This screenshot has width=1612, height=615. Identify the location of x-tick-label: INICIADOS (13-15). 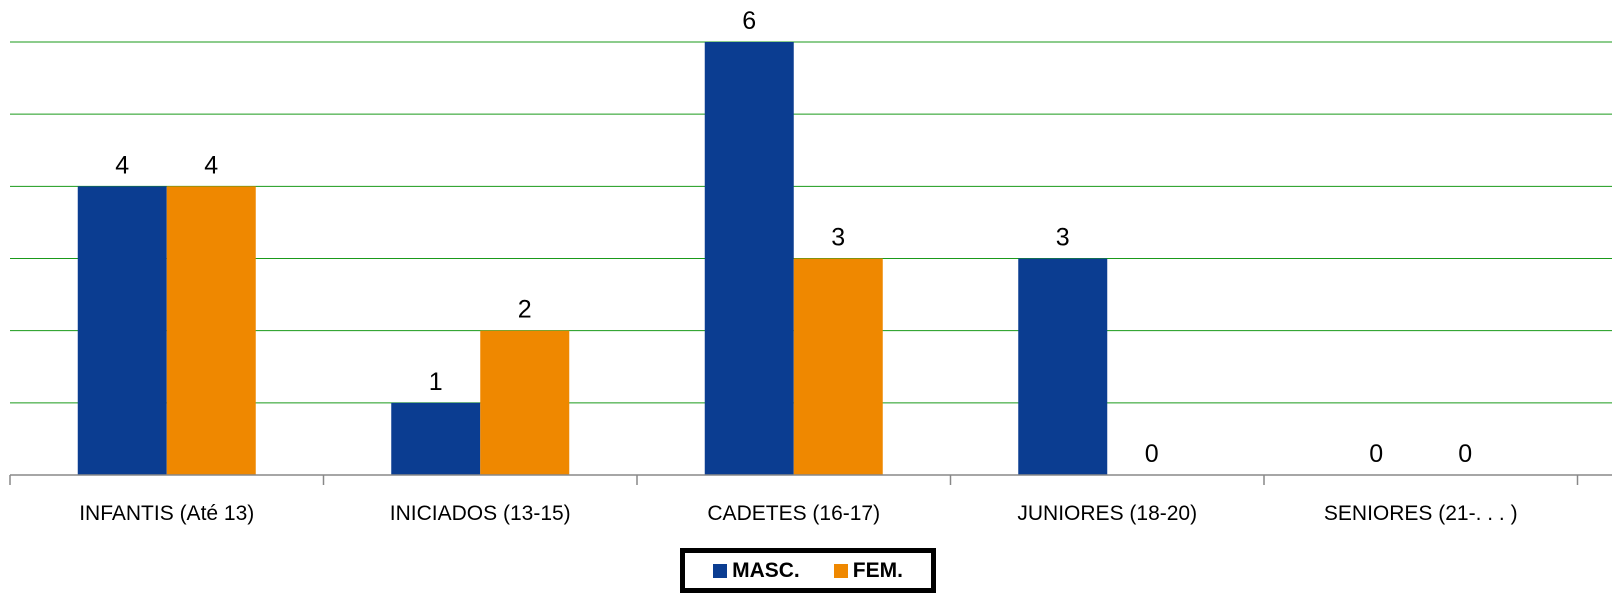
(480, 513).